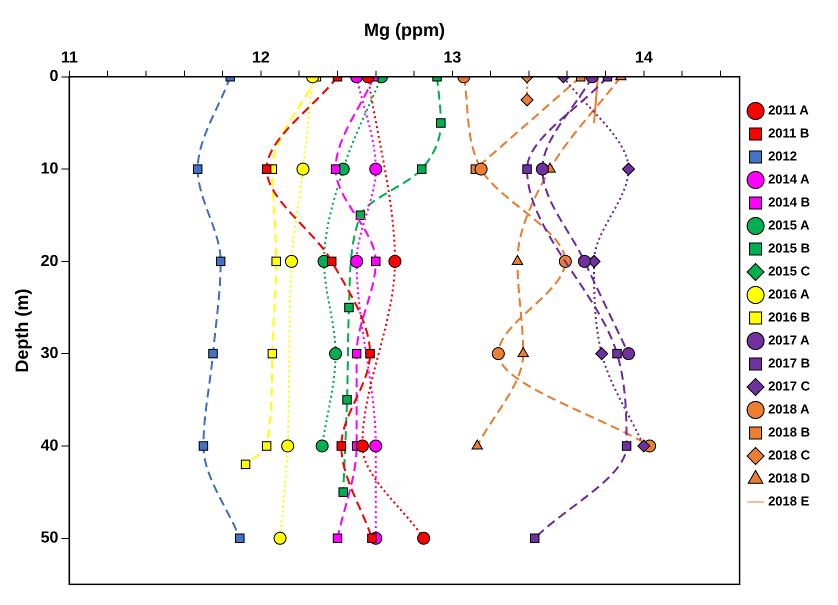 This screenshot has height=605, width=838. What do you see at coordinates (22, 330) in the screenshot?
I see `y-axis-title: Depth (m)` at bounding box center [22, 330].